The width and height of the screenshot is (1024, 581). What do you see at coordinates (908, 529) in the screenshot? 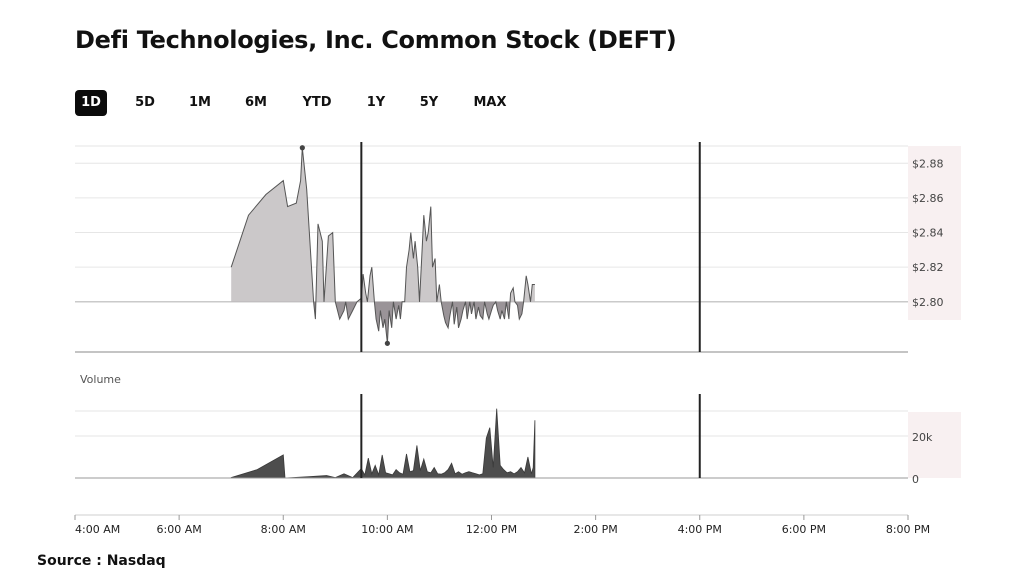
I see `x-axis-label: 8:00 PM` at bounding box center [908, 529].